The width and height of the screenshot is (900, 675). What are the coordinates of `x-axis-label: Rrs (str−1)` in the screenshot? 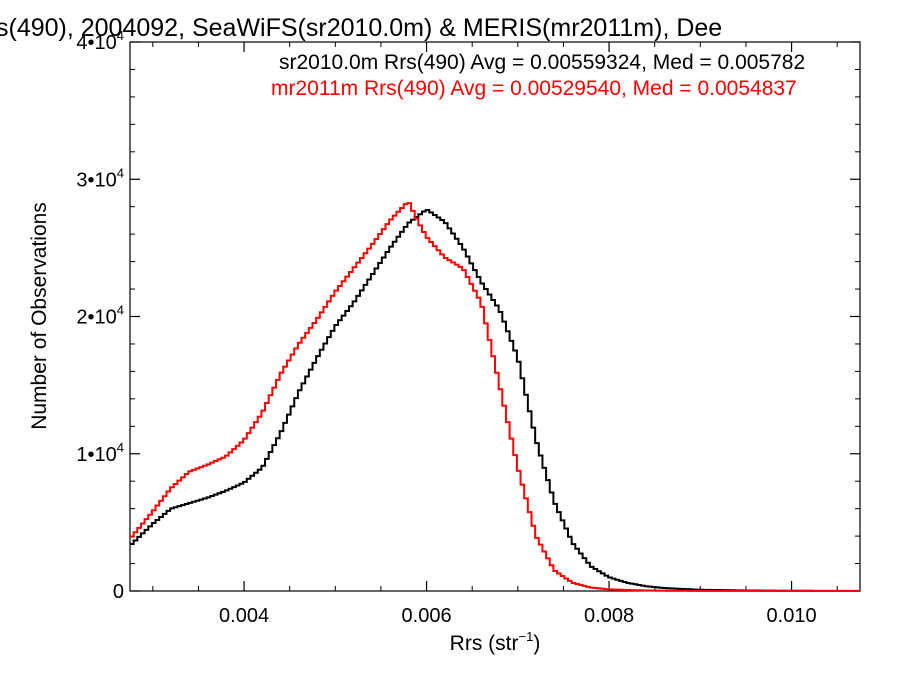 It's located at (495, 642).